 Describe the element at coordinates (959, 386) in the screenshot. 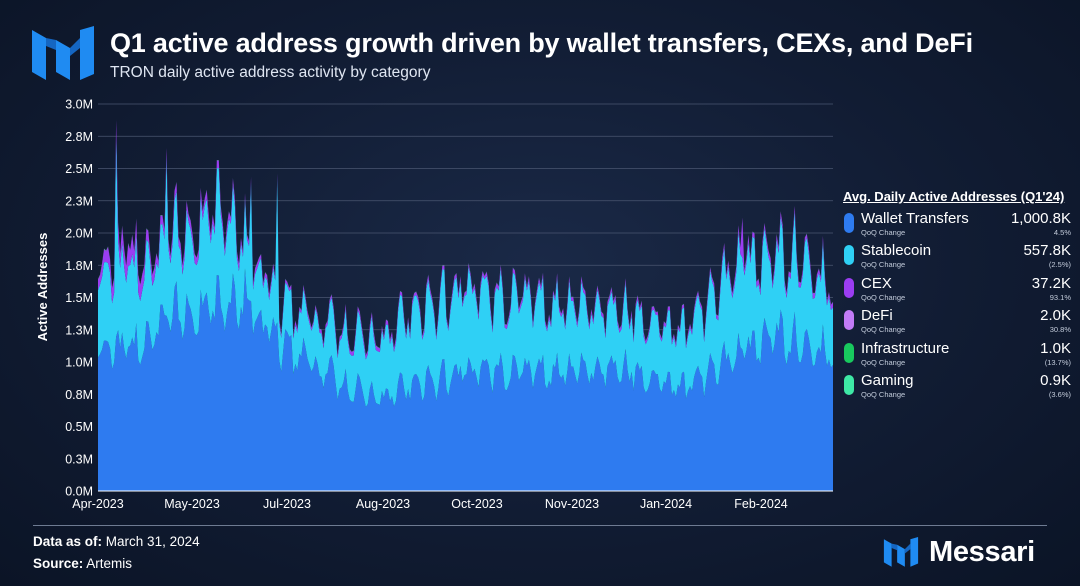

I see `legend-item-gaming: Gaming 0.9K QoQ Change (3.6%)` at that location.